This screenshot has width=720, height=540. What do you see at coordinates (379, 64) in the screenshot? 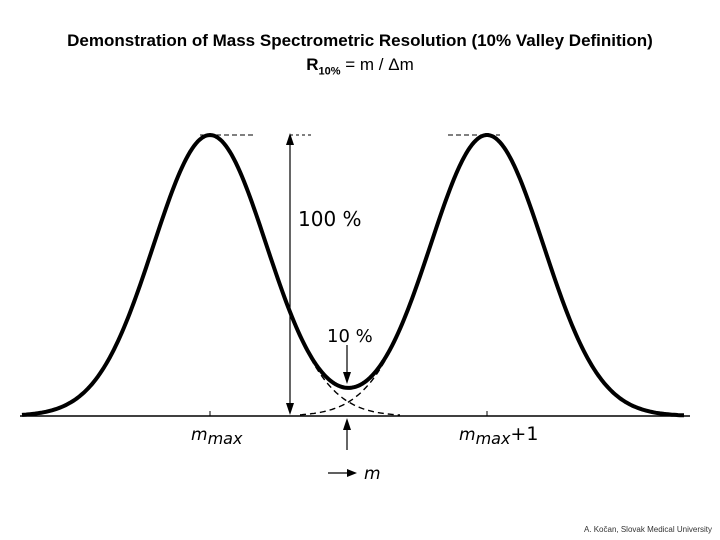
I see `formula-rhs: = m / Δm` at bounding box center [379, 64].